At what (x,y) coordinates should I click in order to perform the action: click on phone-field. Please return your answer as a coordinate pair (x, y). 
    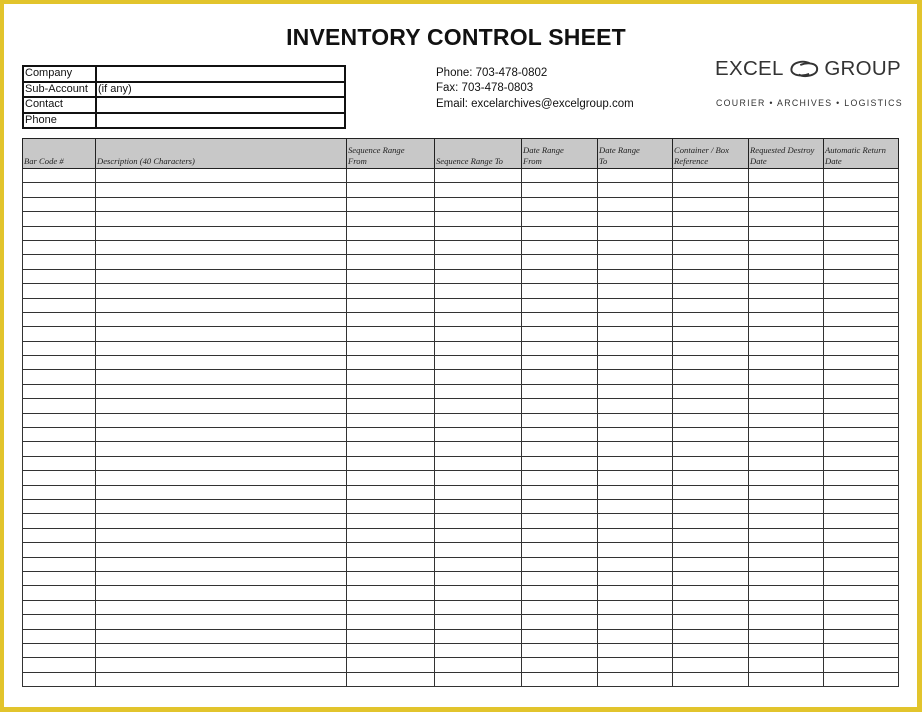
    Looking at the image, I should click on (220, 120).